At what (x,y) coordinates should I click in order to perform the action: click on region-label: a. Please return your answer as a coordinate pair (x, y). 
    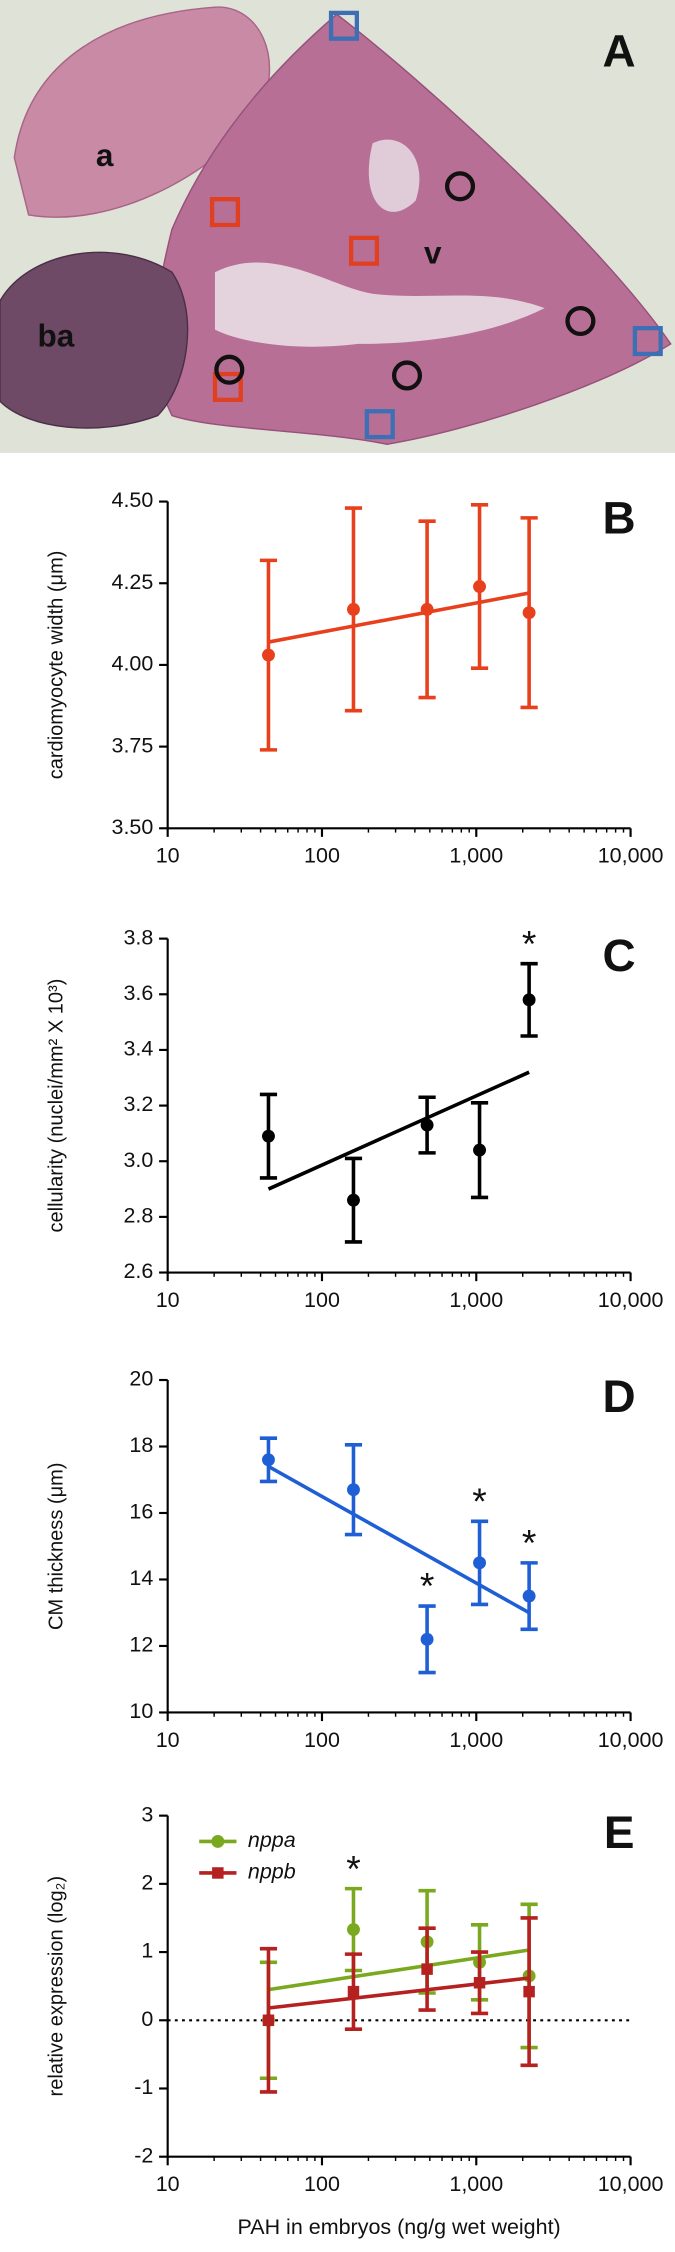
    Looking at the image, I should click on (105, 155).